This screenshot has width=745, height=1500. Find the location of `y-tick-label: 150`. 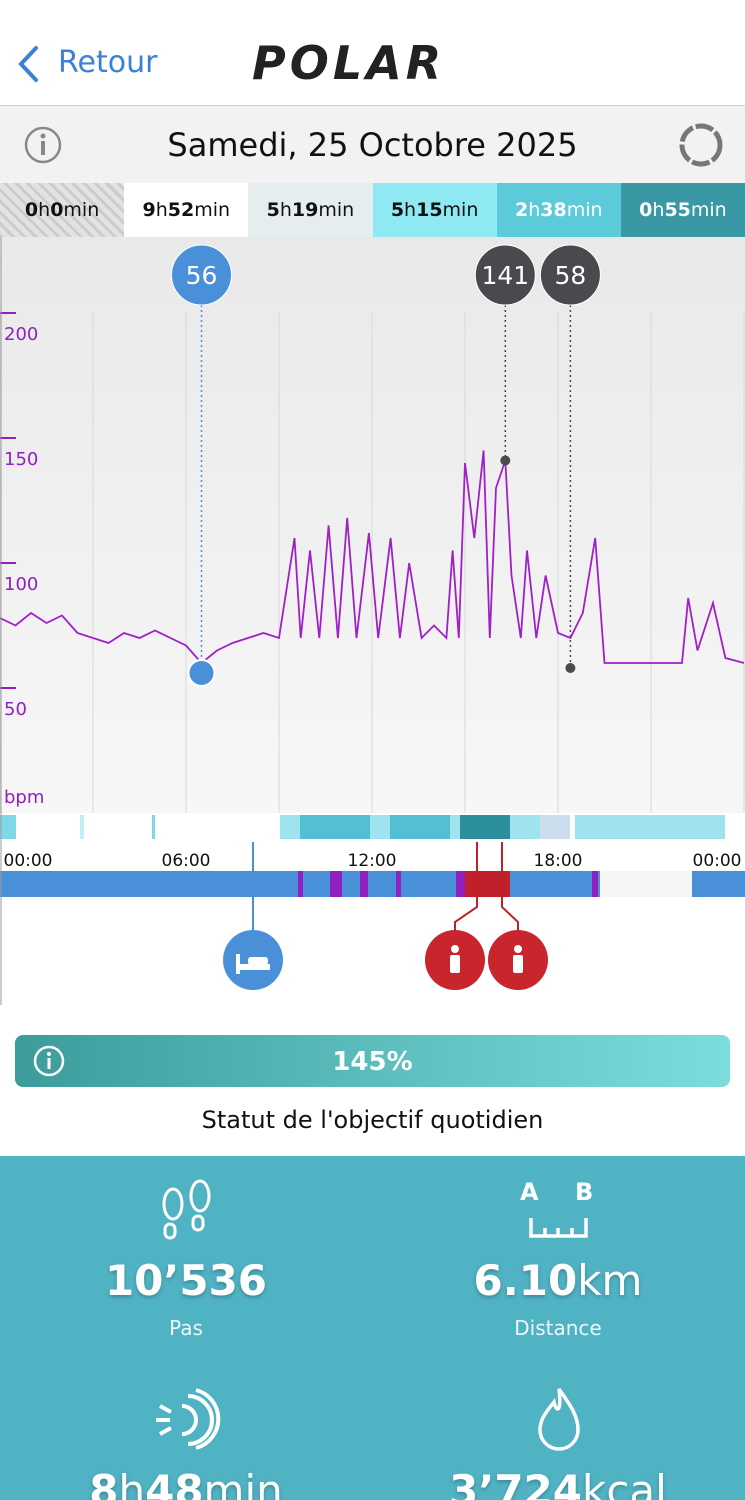

y-tick-label: 150 is located at coordinates (21, 459).